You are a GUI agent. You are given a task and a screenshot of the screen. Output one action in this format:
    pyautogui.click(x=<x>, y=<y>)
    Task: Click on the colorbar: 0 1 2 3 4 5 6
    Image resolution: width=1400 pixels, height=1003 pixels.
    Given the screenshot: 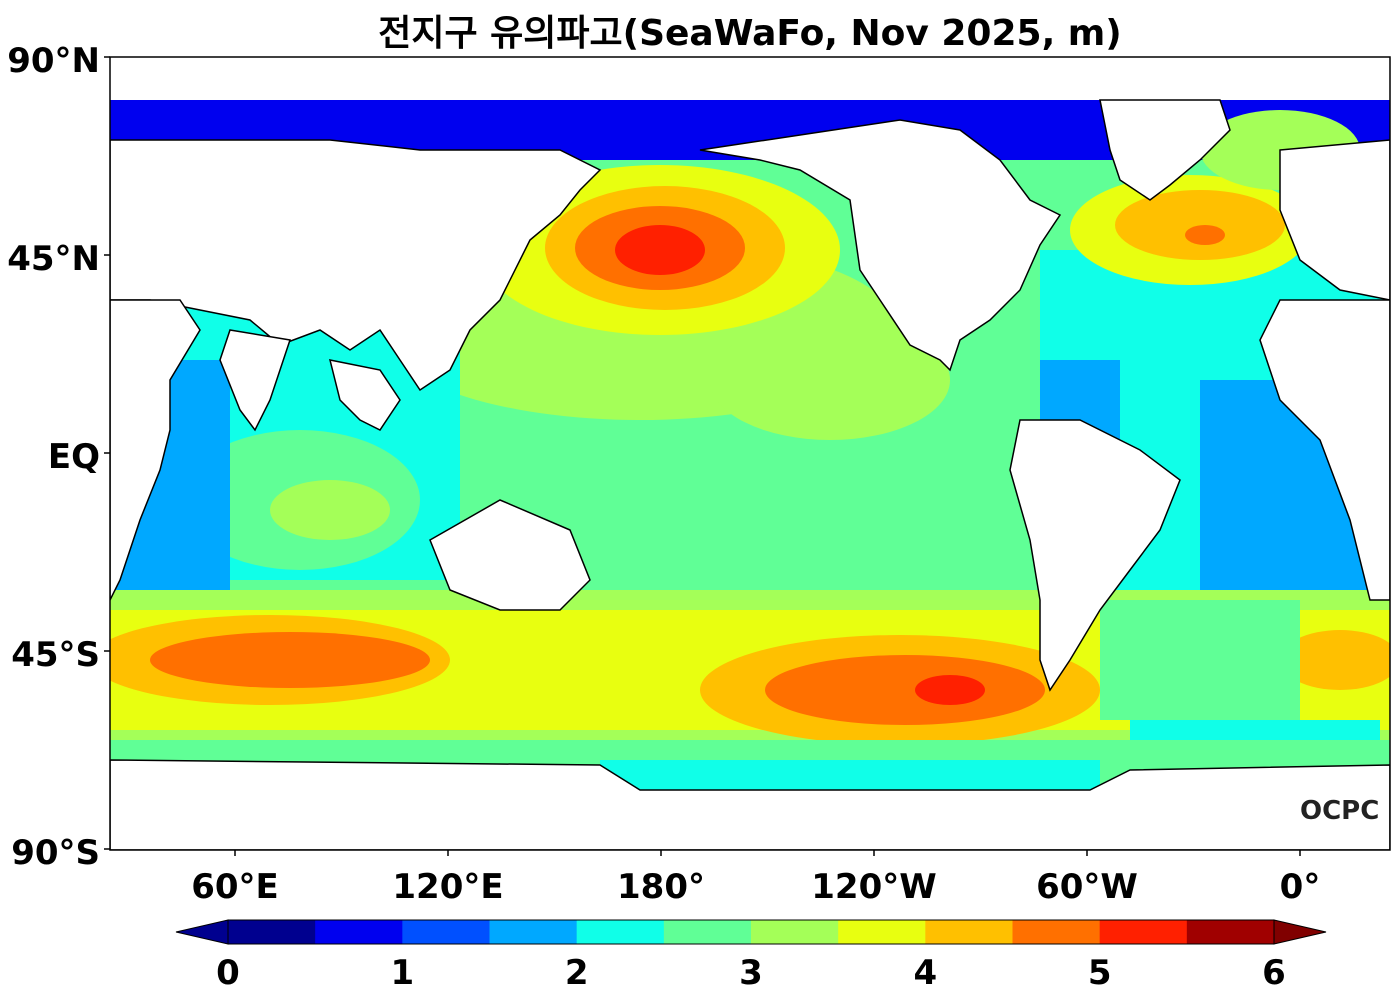 What is the action you would take?
    pyautogui.click(x=751, y=956)
    